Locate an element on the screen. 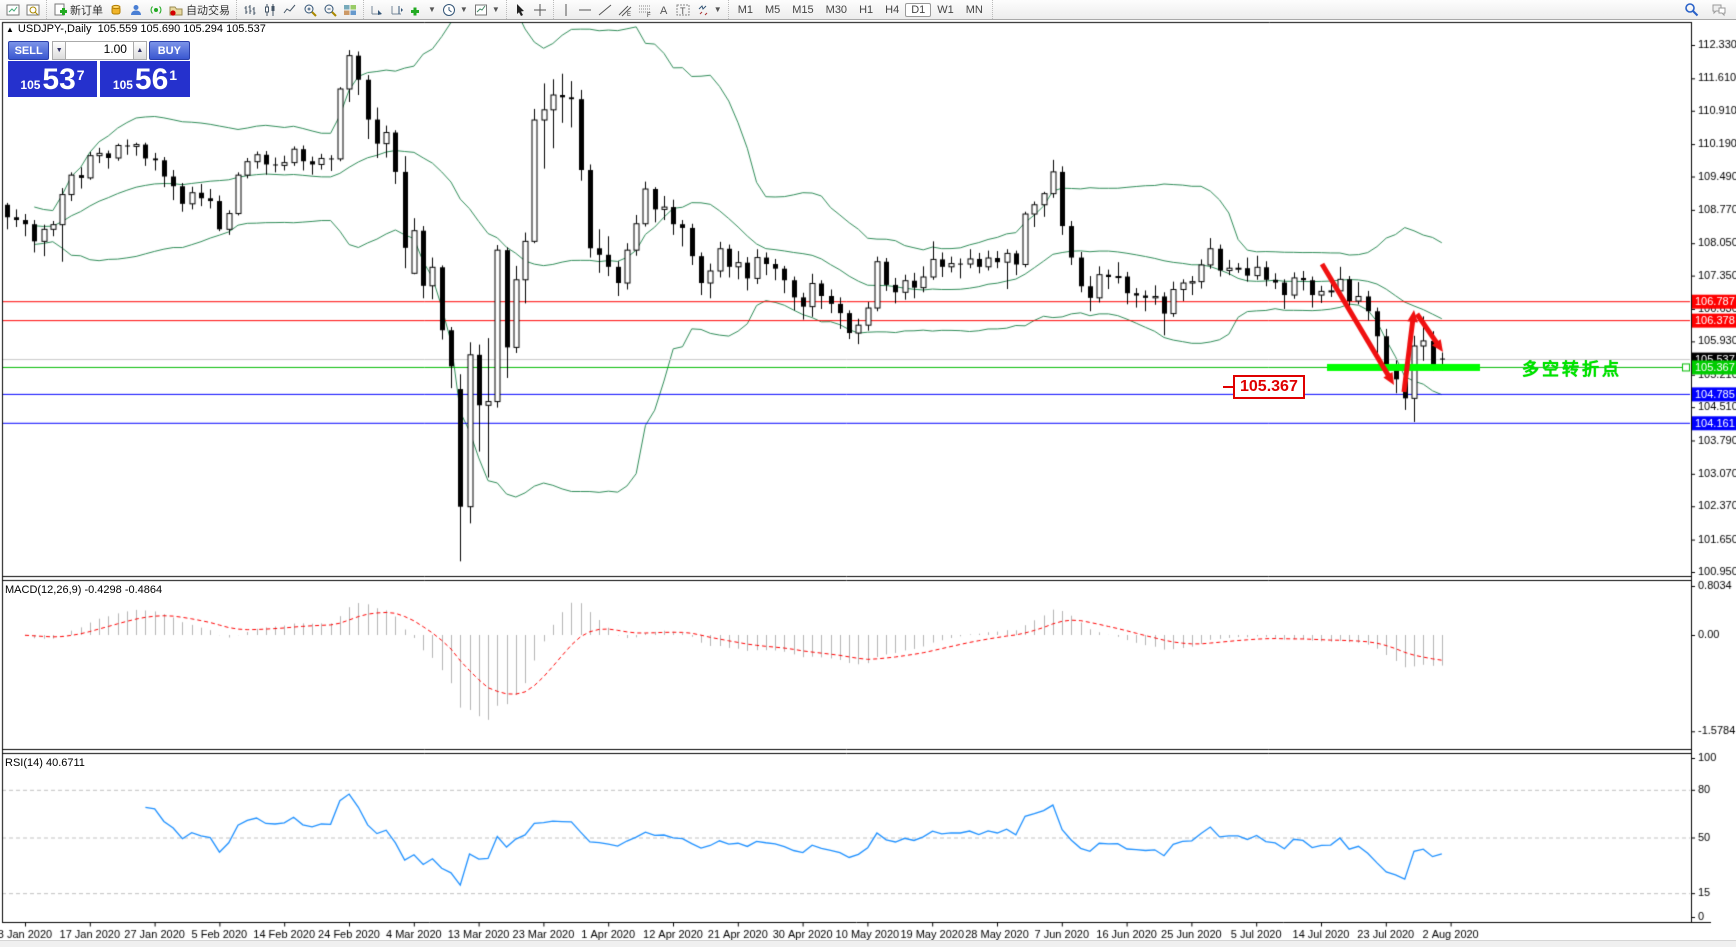  rsi-label: RSI(14) 40.6711 is located at coordinates (45, 763).